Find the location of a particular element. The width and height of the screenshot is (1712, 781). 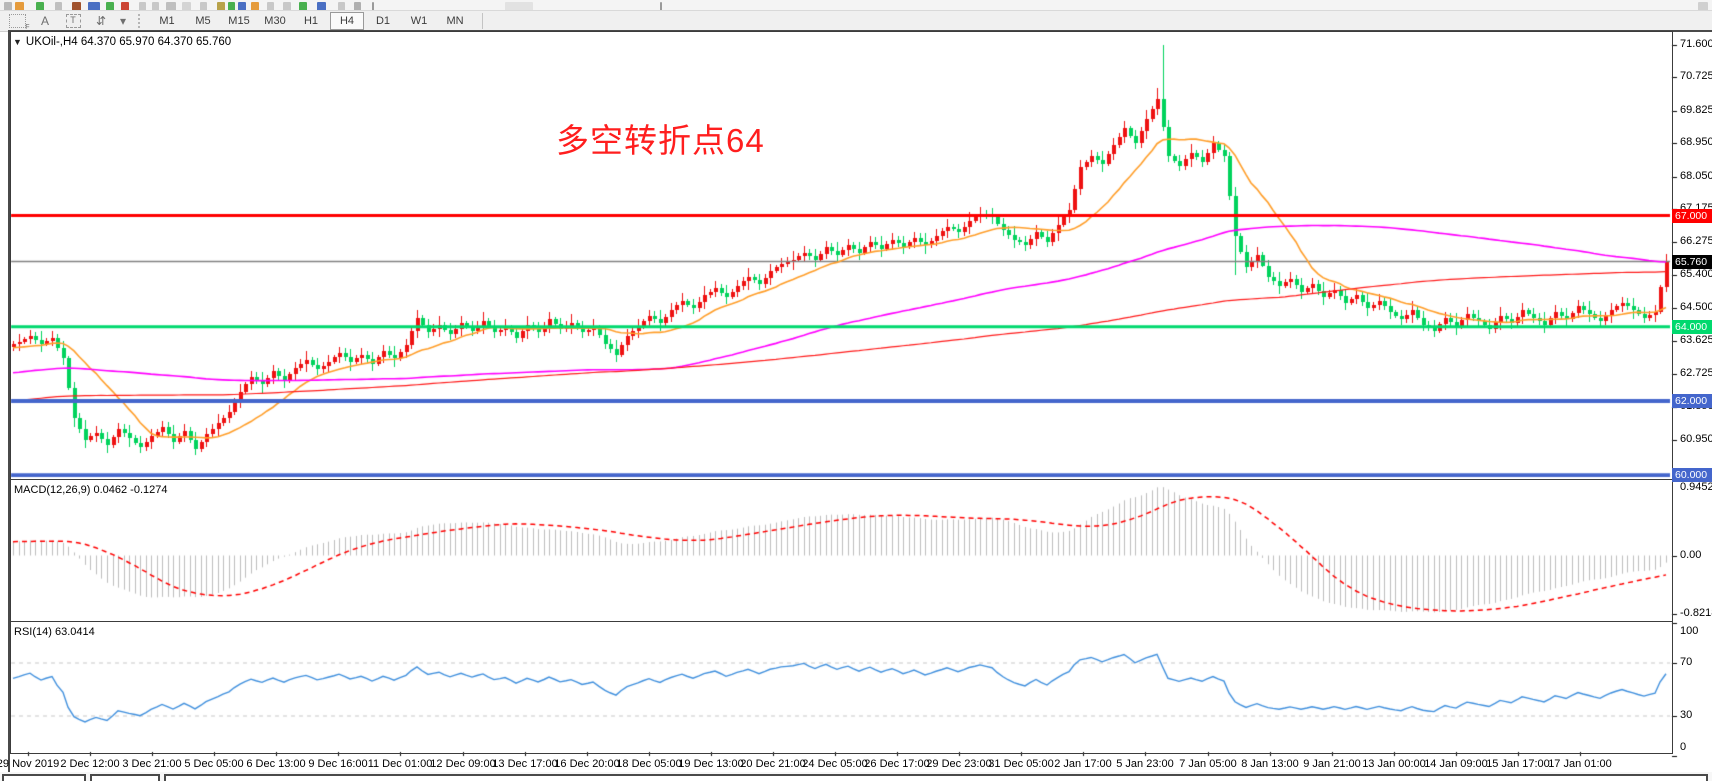

time-axis-label: 5 Dec 05:00 is located at coordinates (214, 764).